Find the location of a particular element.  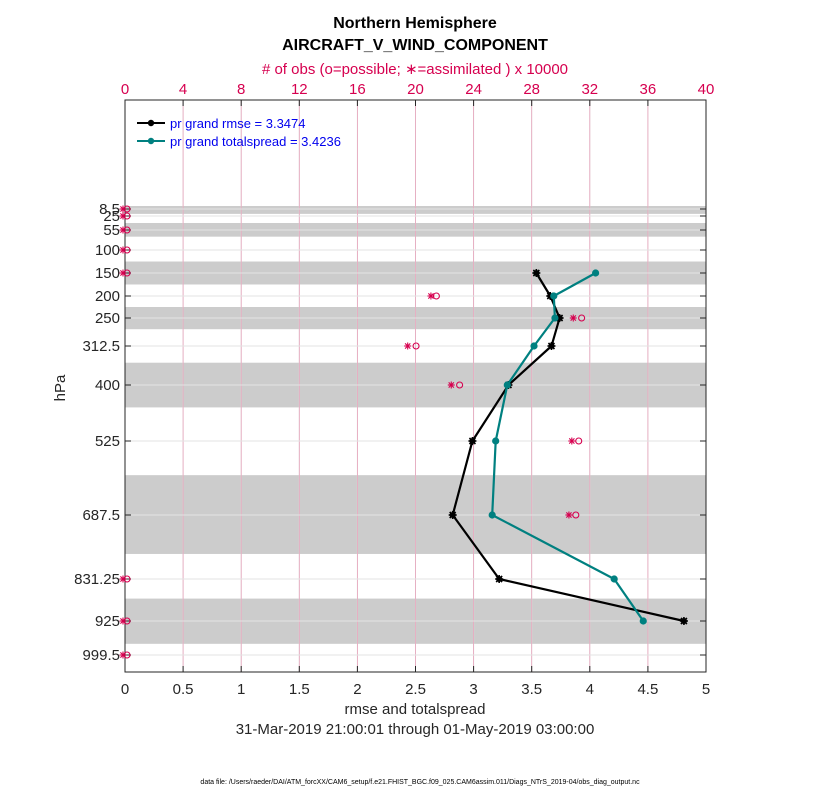

chart-subtitle: AIRCRAFT_V_WIND_COMPONENT is located at coordinates (415, 45).